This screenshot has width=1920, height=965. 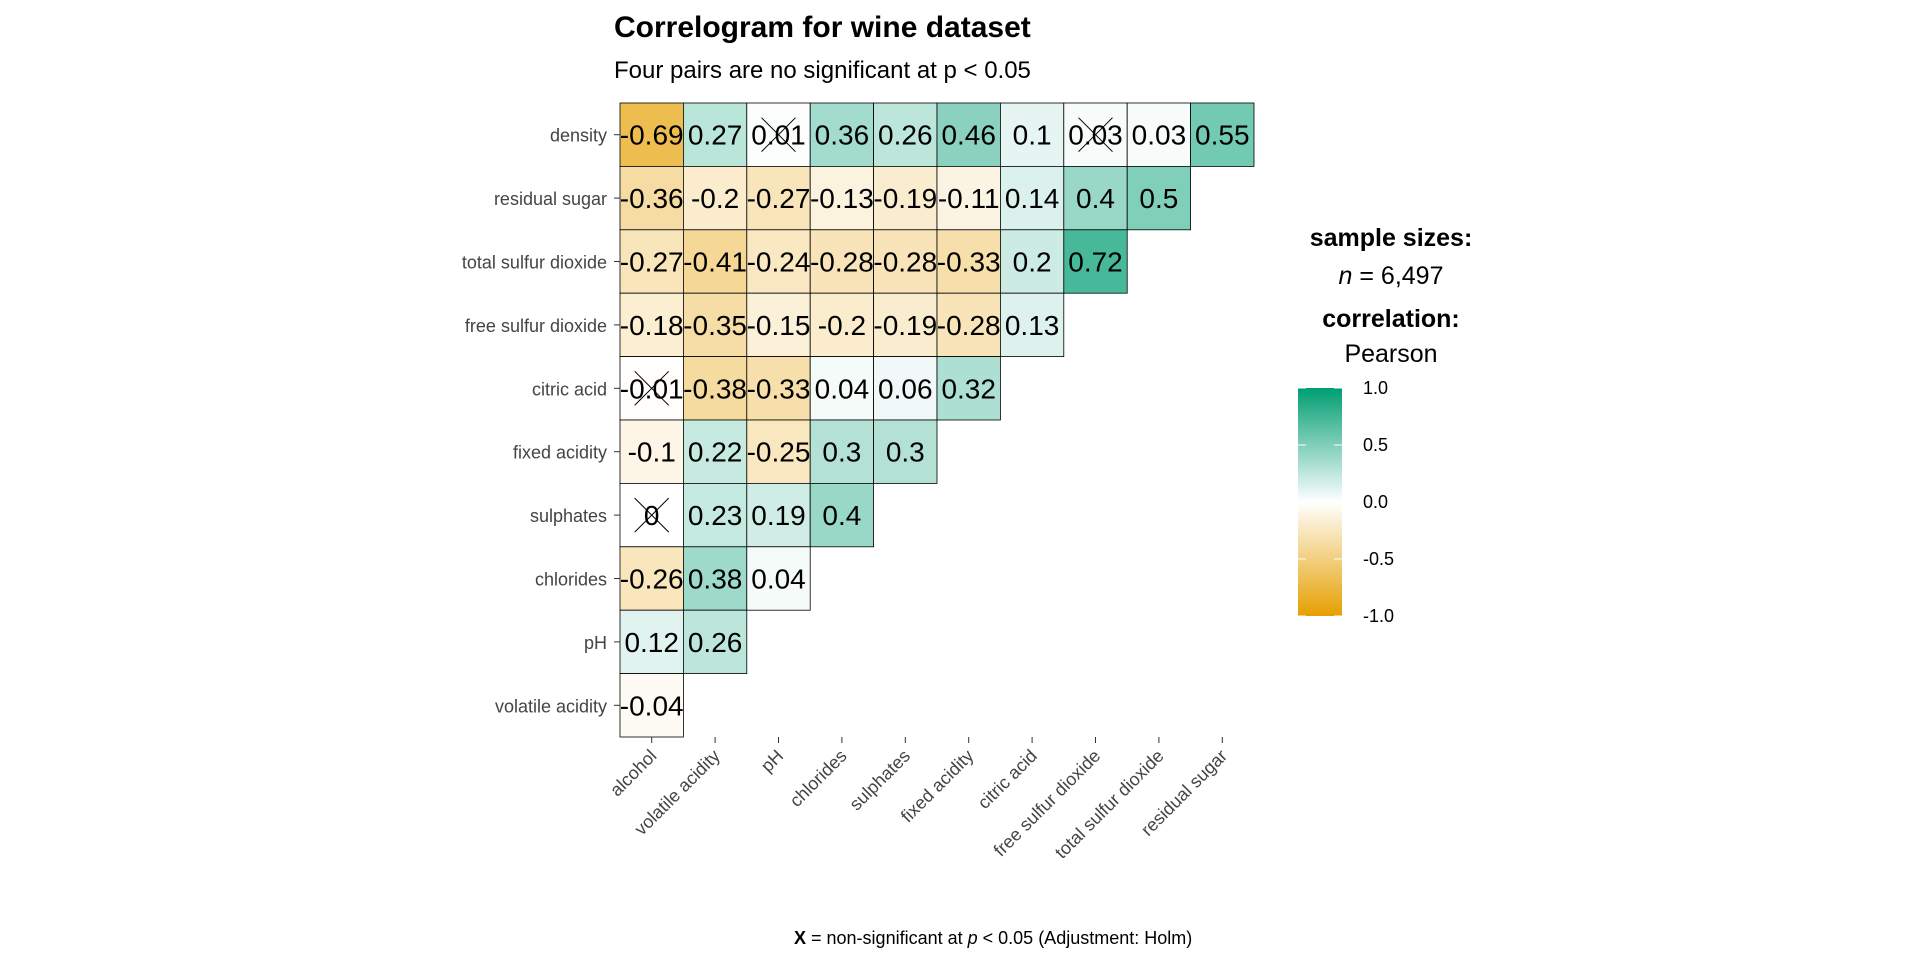 I want to click on cell-label: -0.69, so click(x=652, y=135).